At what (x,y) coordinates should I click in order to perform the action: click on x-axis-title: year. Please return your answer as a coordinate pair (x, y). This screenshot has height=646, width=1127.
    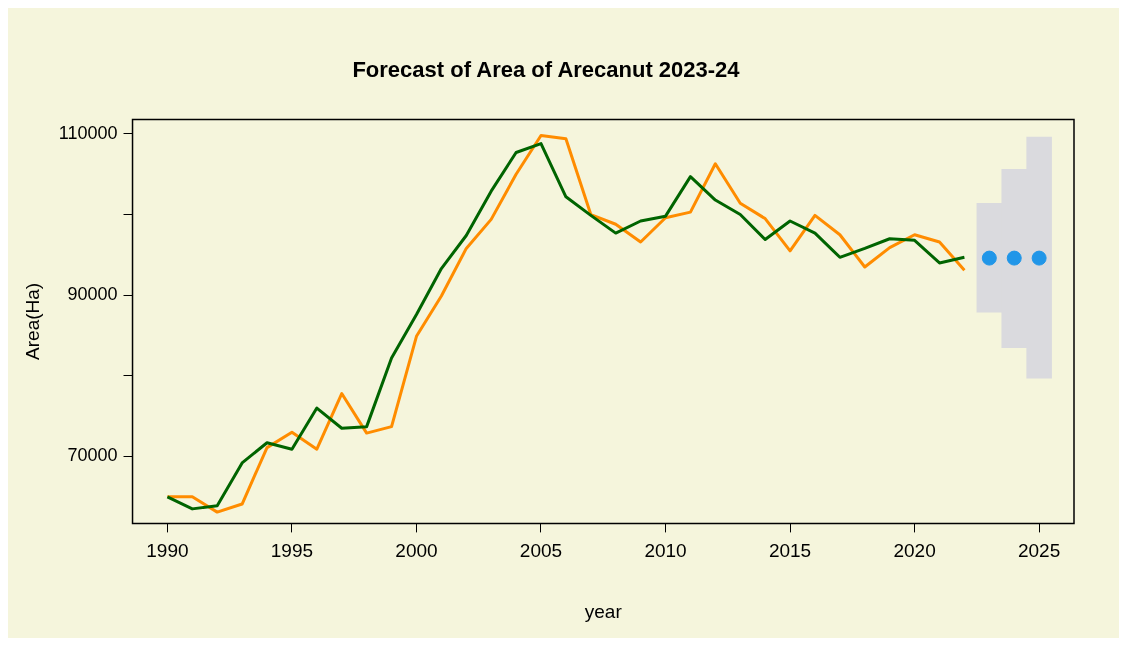
    Looking at the image, I should click on (603, 611).